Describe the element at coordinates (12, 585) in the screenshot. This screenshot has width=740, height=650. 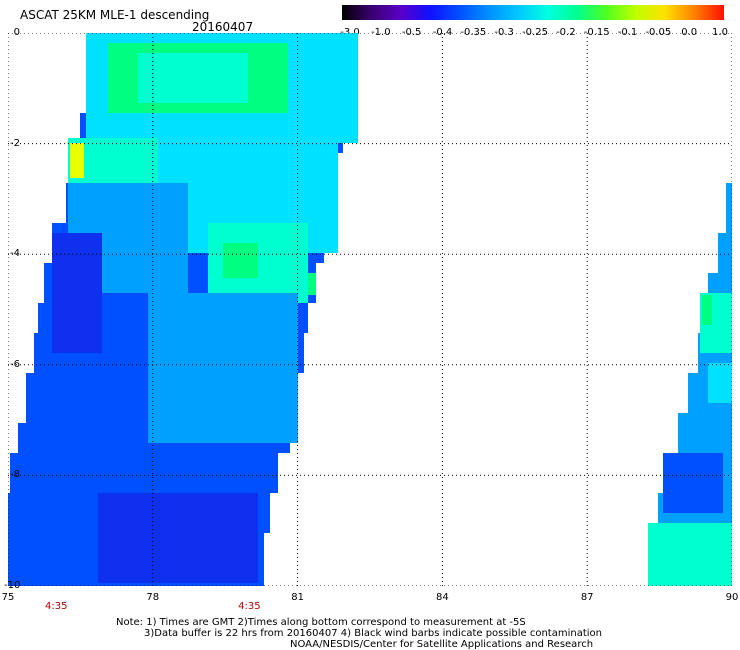
I see `latitude-label: -10` at that location.